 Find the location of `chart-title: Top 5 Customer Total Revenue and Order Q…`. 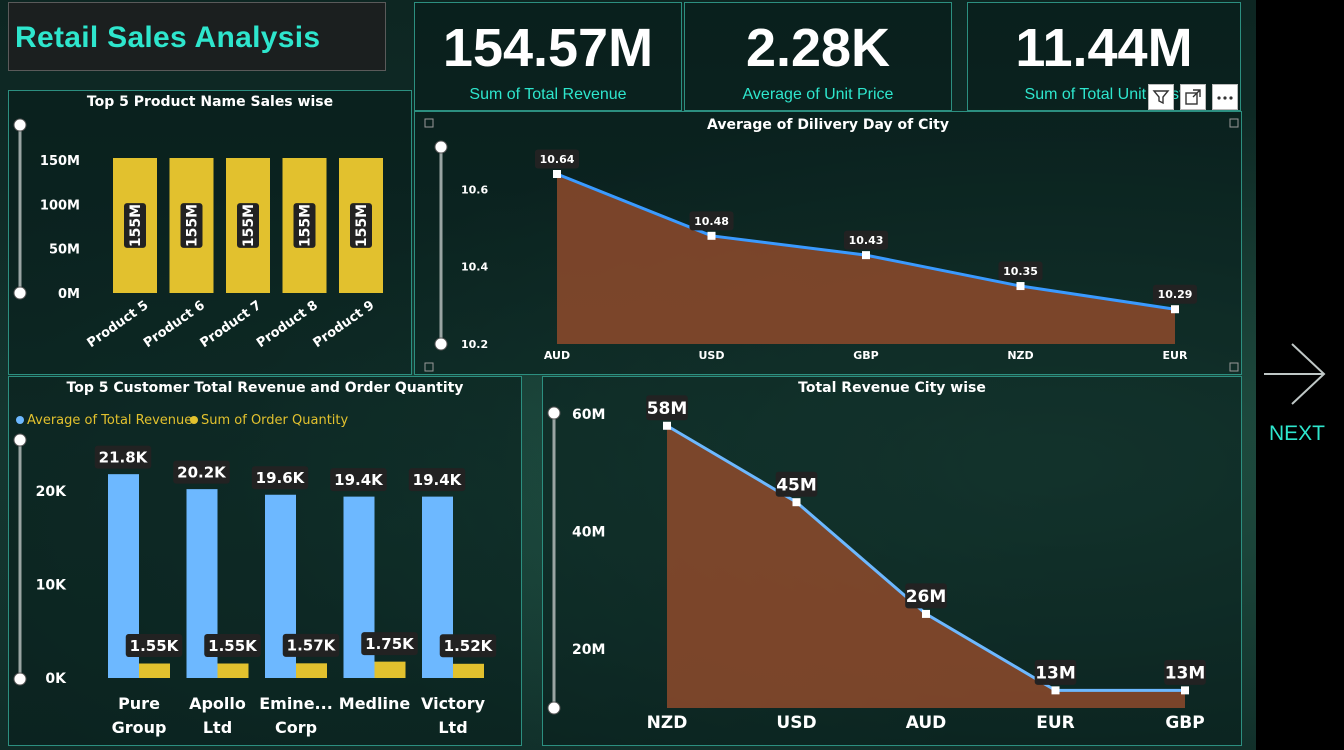

chart-title: Top 5 Customer Total Revenue and Order Q… is located at coordinates (265, 388).